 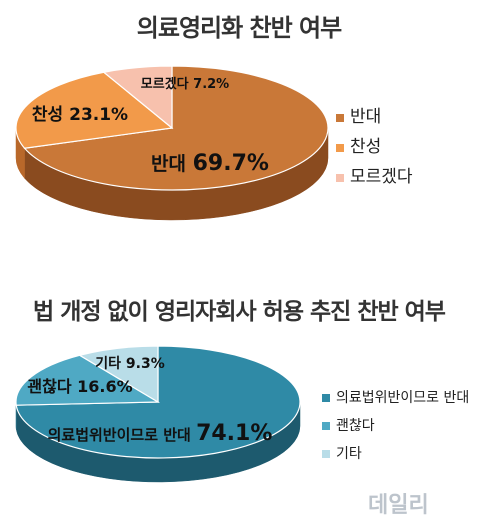 I want to click on slice-label-1: 반대 69.7%, so click(x=210, y=163).